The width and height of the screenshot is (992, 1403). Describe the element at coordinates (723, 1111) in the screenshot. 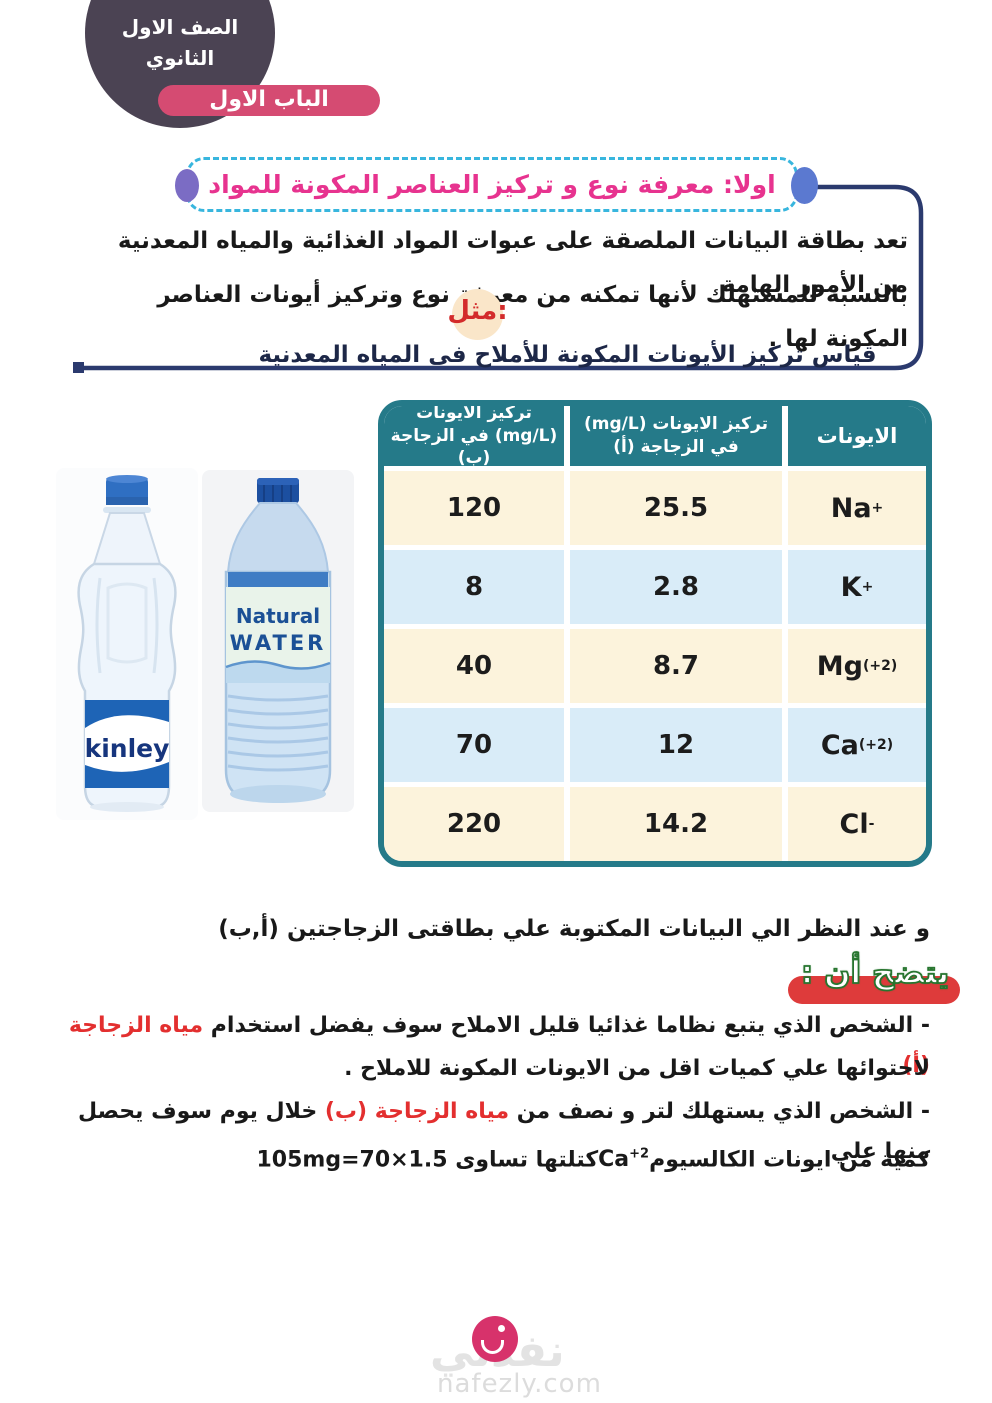

I see `point2-text-start: - الشخص الذي يستهلك لتر و نصف من` at that location.